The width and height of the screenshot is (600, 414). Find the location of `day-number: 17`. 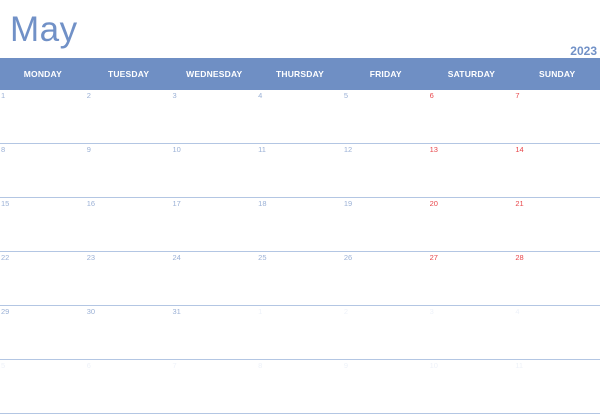

day-number: 17 is located at coordinates (176, 203).